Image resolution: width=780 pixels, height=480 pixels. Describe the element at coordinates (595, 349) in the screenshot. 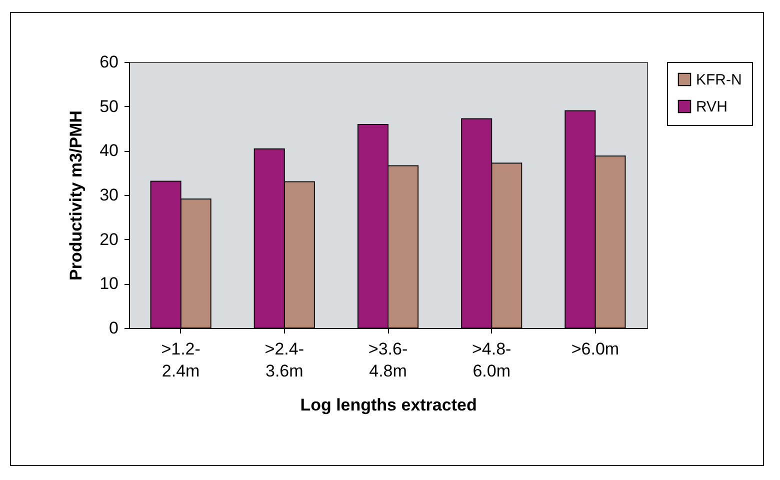

I see `x-tick-label: >6.0m` at that location.